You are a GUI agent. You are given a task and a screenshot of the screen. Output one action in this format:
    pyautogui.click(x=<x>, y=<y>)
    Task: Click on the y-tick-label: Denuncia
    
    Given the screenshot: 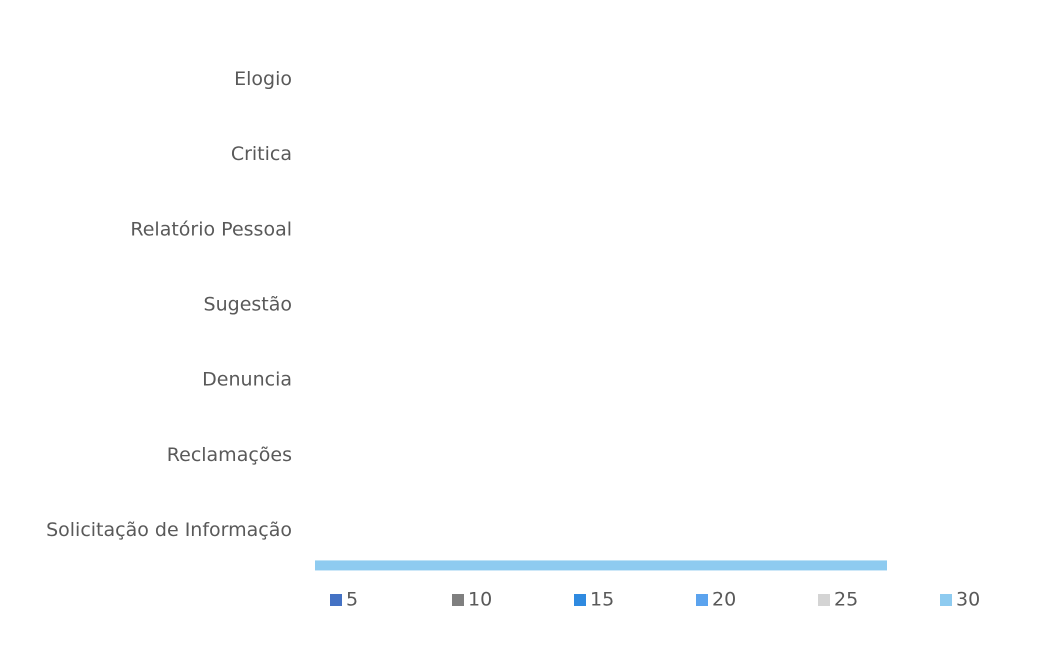 What is the action you would take?
    pyautogui.click(x=247, y=380)
    